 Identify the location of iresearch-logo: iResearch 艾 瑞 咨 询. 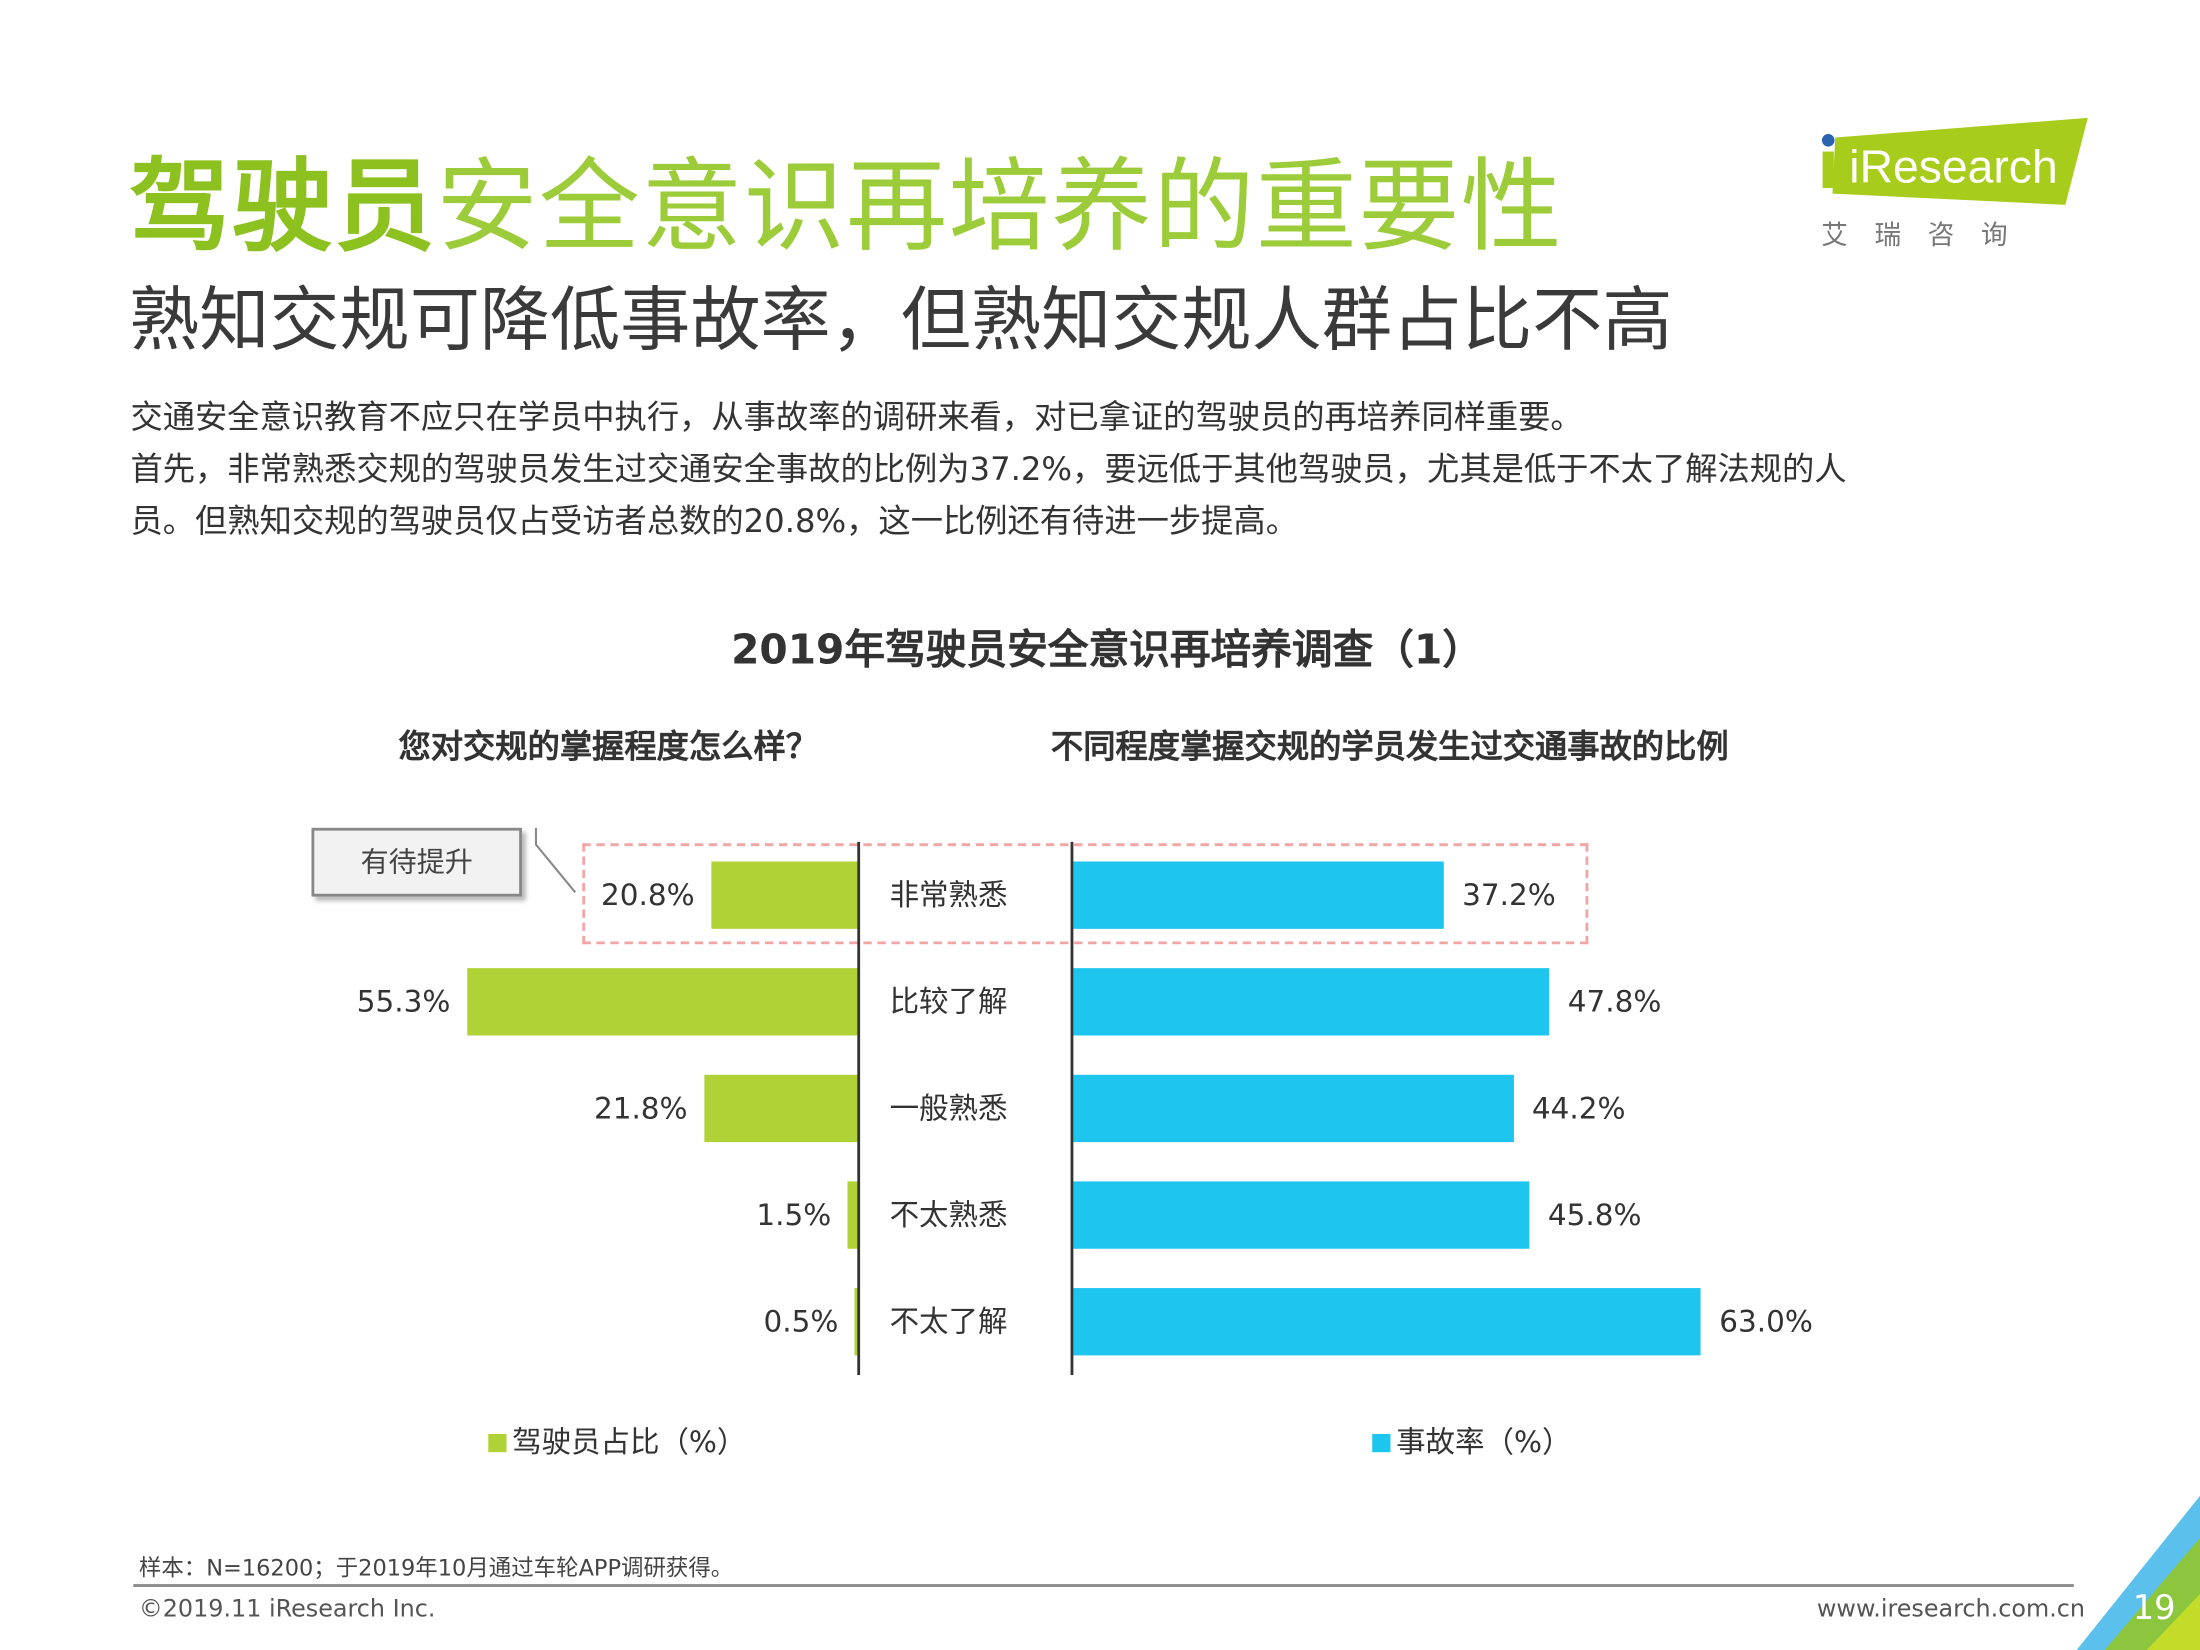
(1954, 184).